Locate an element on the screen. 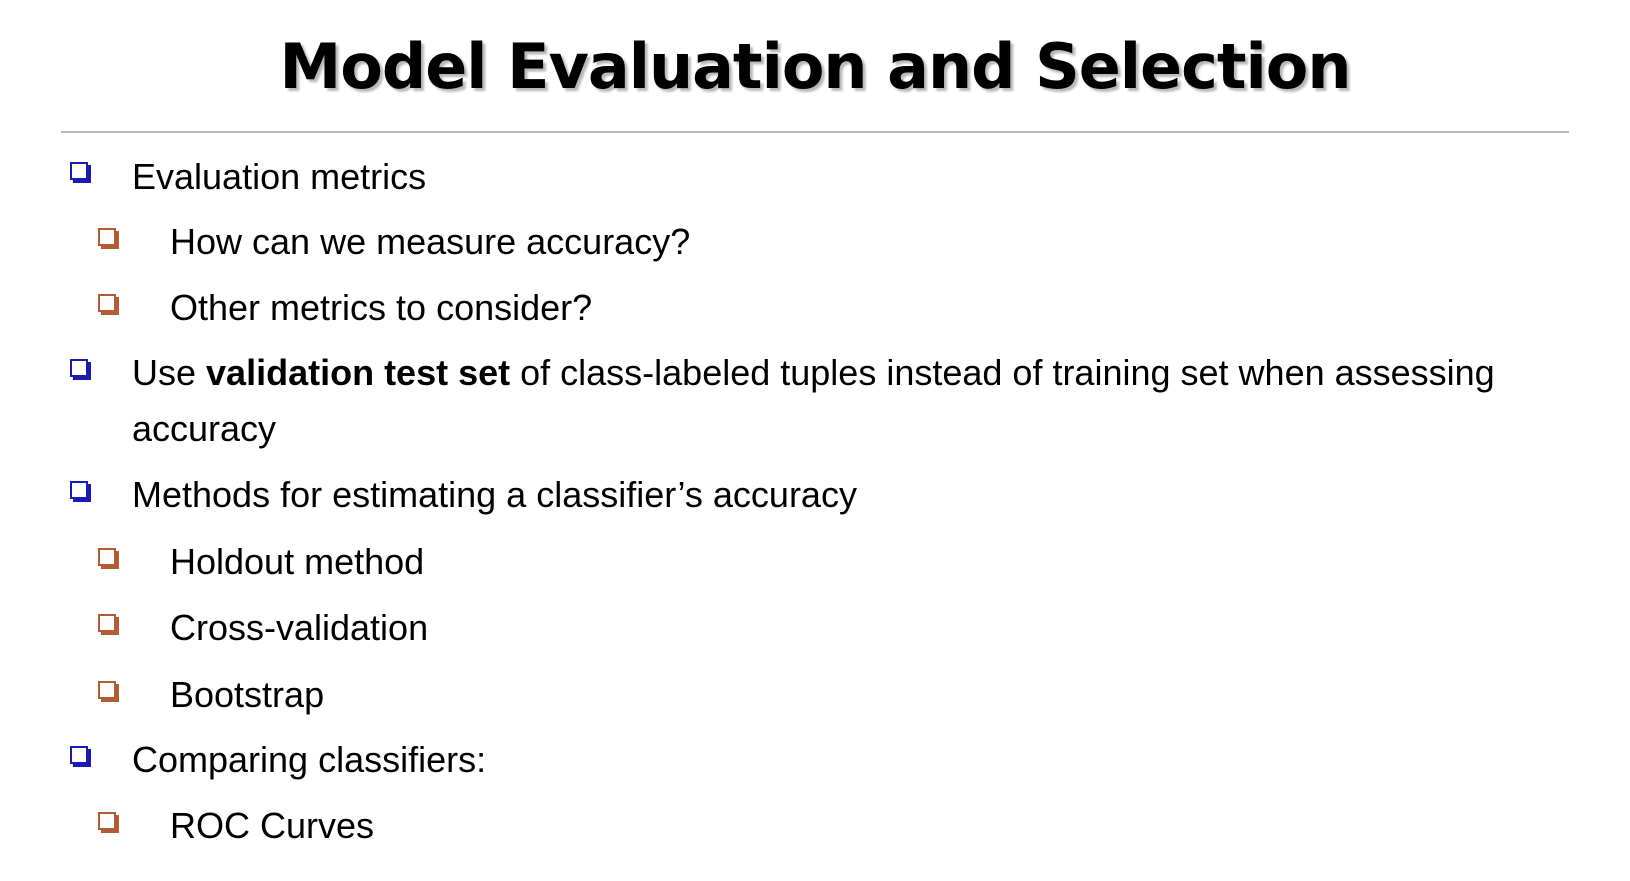  title-divider is located at coordinates (815, 132).